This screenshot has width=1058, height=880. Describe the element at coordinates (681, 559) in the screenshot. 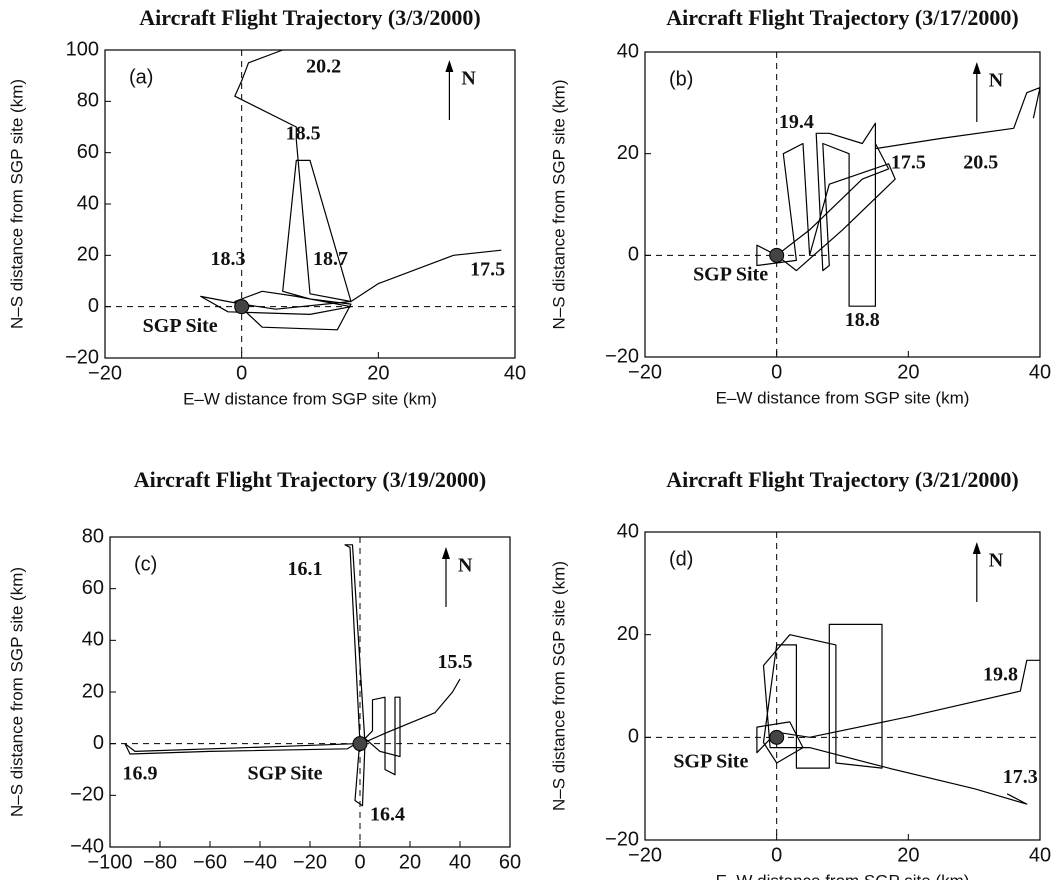

I see `panel-label: (d)` at that location.